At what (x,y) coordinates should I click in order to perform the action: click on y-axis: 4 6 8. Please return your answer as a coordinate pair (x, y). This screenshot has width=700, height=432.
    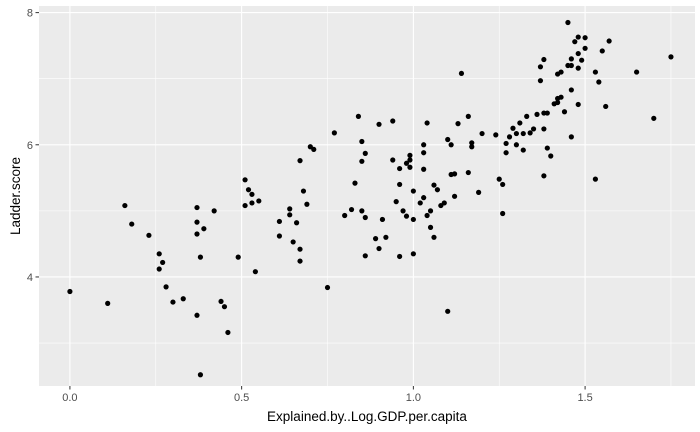
    Looking at the image, I should click on (33, 146).